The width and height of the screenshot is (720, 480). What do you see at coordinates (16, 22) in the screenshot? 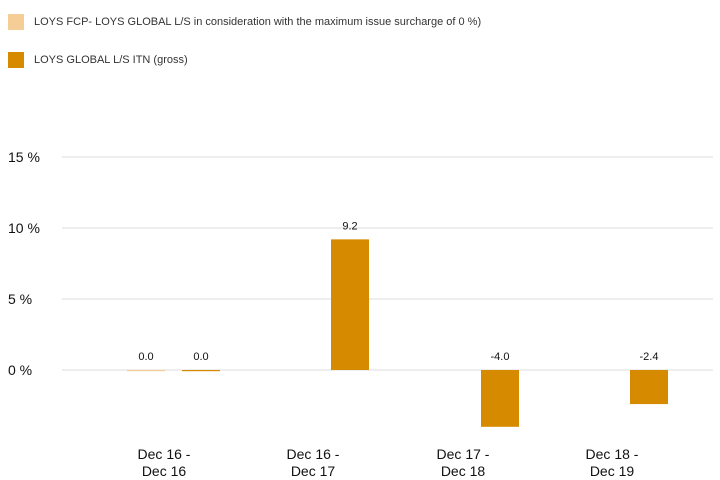
I see `legend-swatch-loys-fcp` at bounding box center [16, 22].